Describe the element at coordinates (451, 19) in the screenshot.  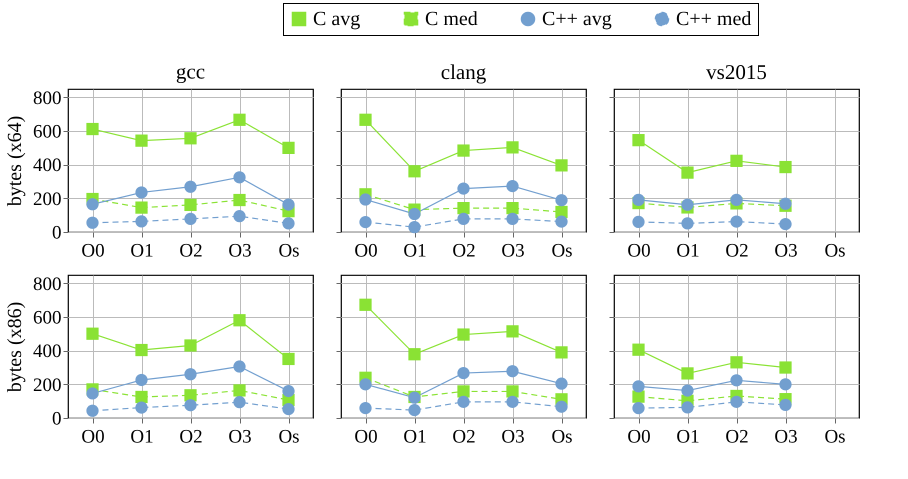
I see `legend-label: C med` at that location.